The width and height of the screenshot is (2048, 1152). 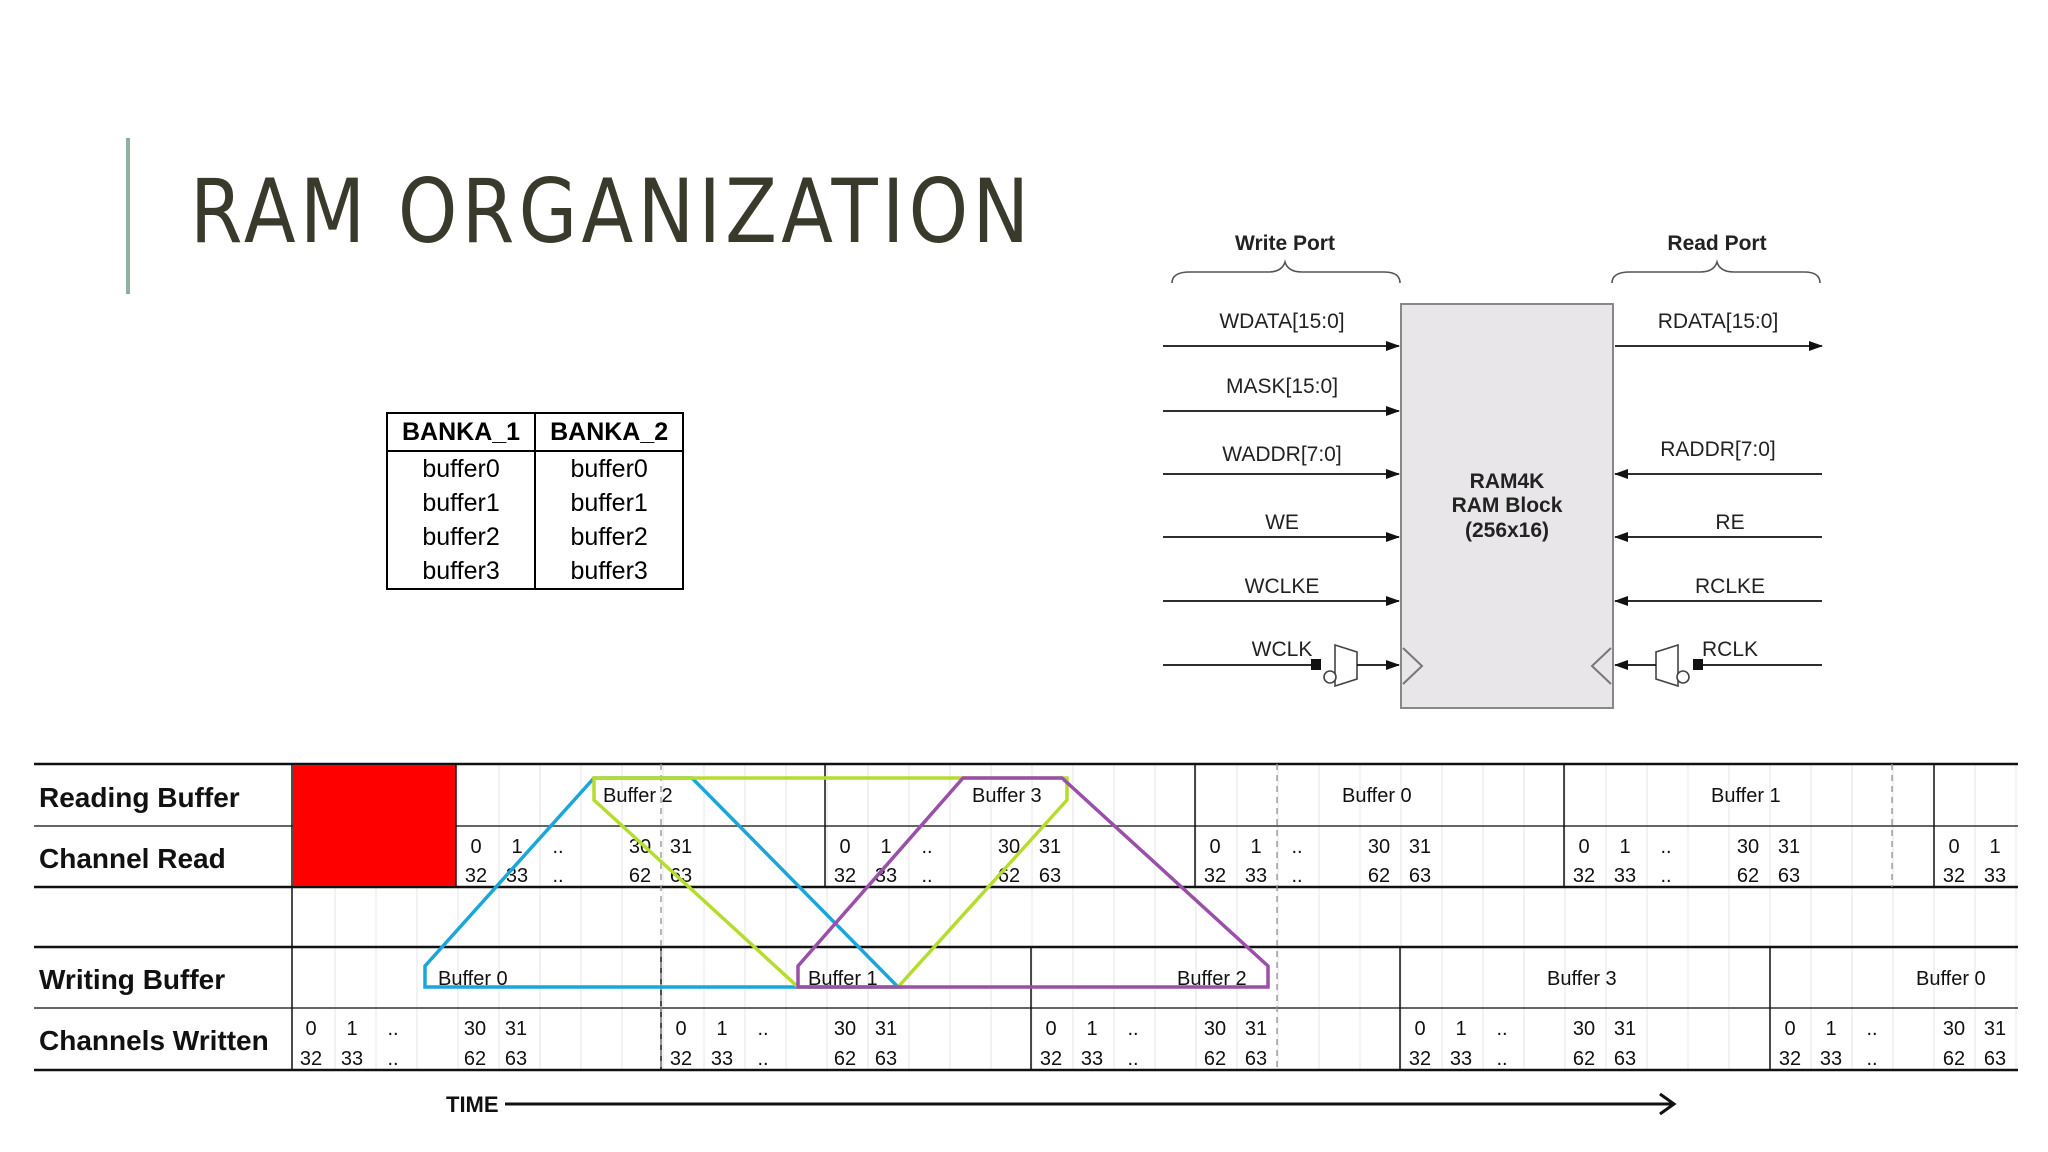 What do you see at coordinates (1951, 979) in the screenshot?
I see `writing-buffer-label: Buffer 0` at bounding box center [1951, 979].